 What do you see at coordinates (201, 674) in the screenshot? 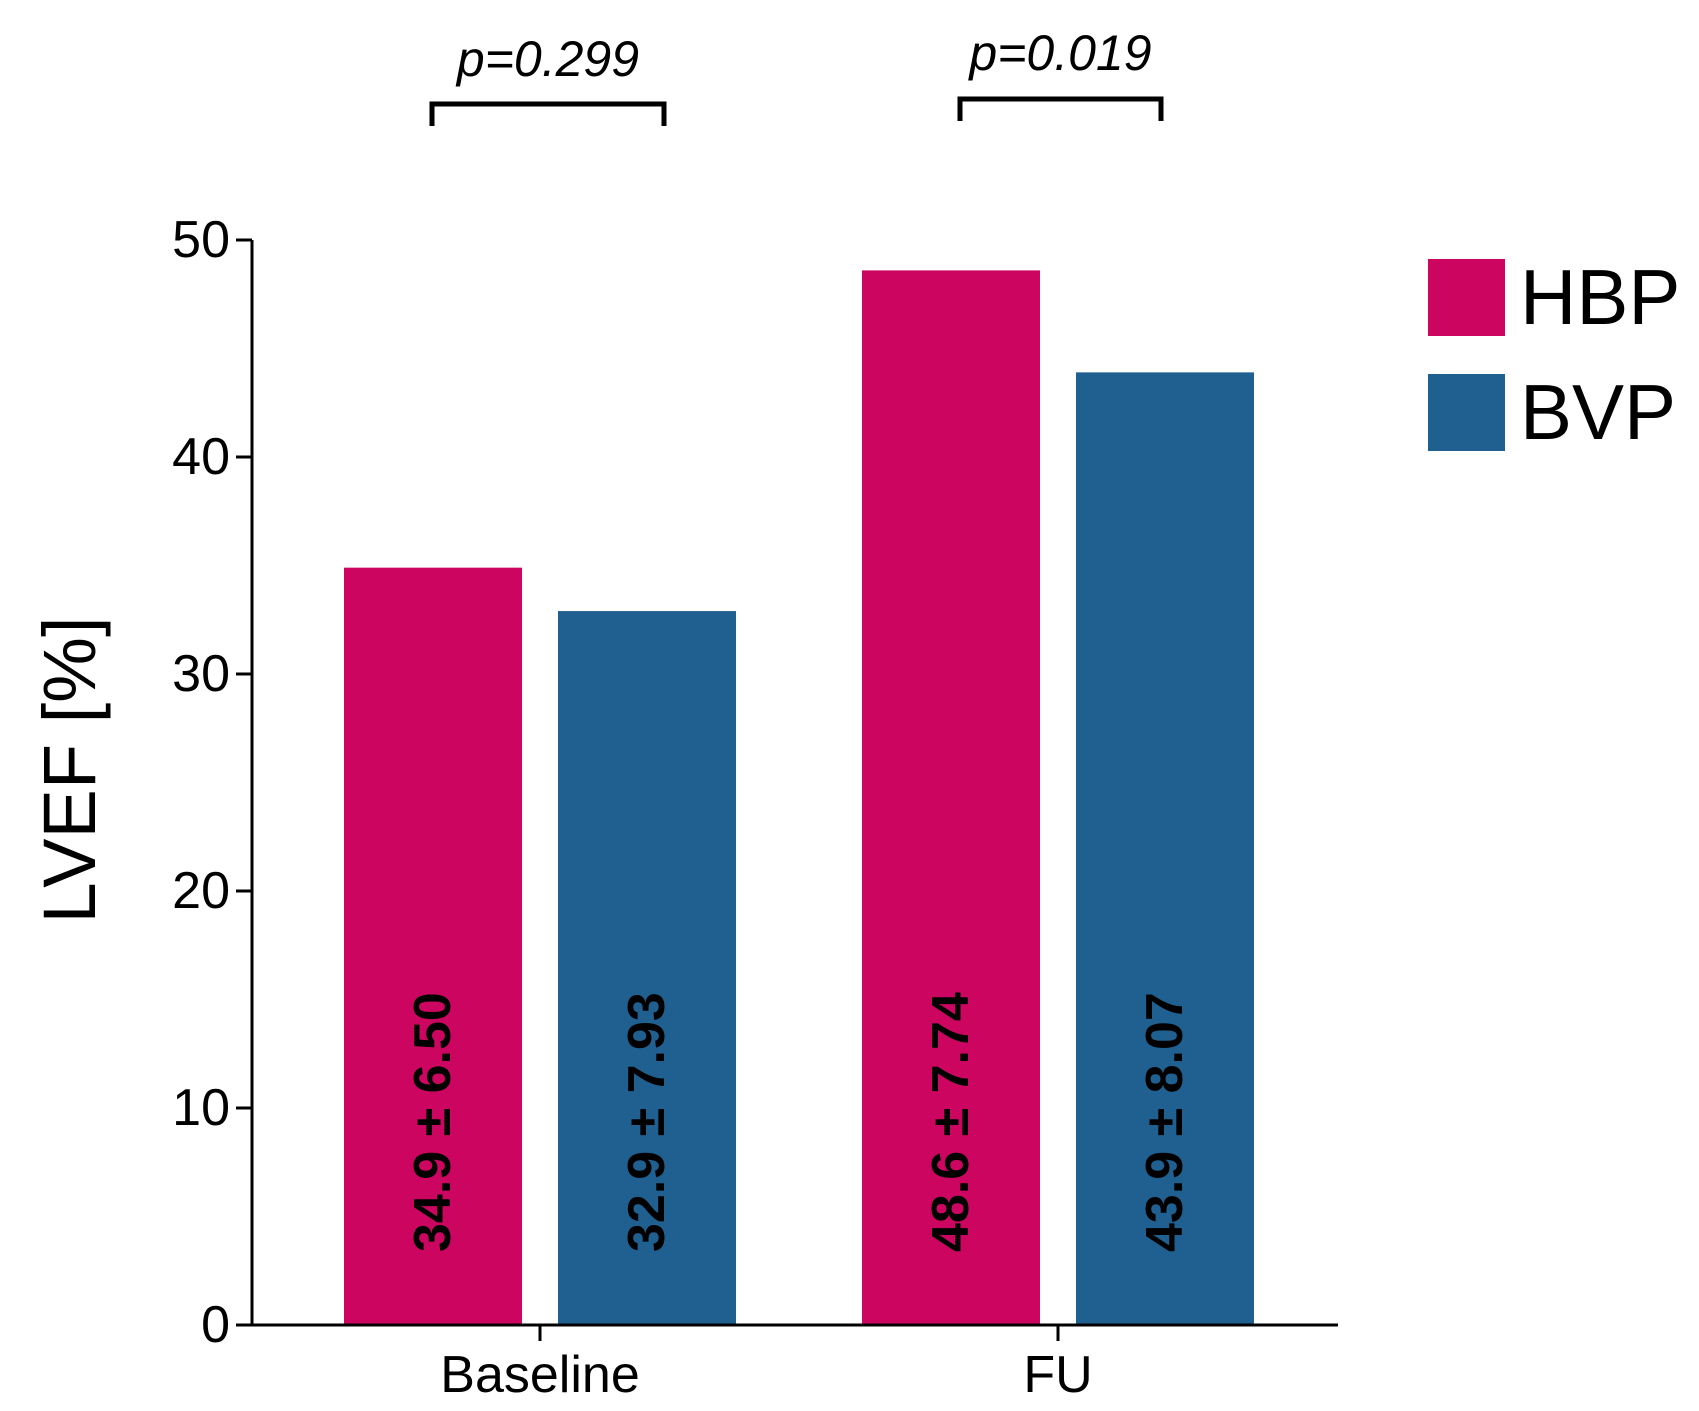
I see `y-tick-label: 30` at bounding box center [201, 674].